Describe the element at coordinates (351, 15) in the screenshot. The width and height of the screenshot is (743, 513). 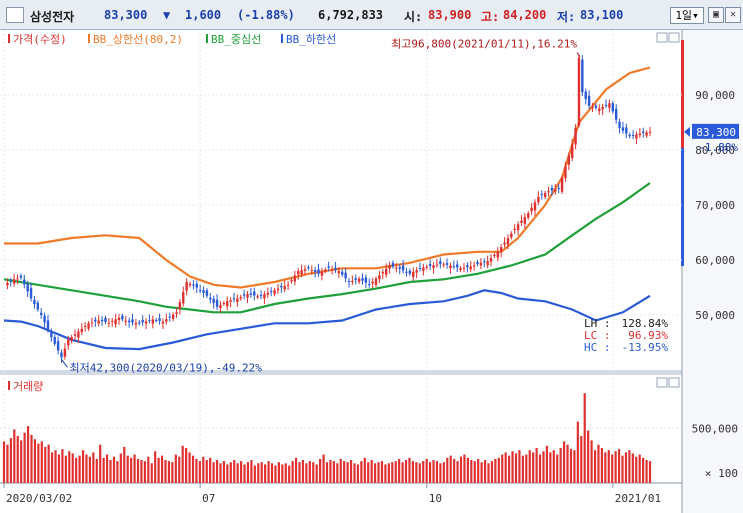
I see `volume-value: 6,792,833` at that location.